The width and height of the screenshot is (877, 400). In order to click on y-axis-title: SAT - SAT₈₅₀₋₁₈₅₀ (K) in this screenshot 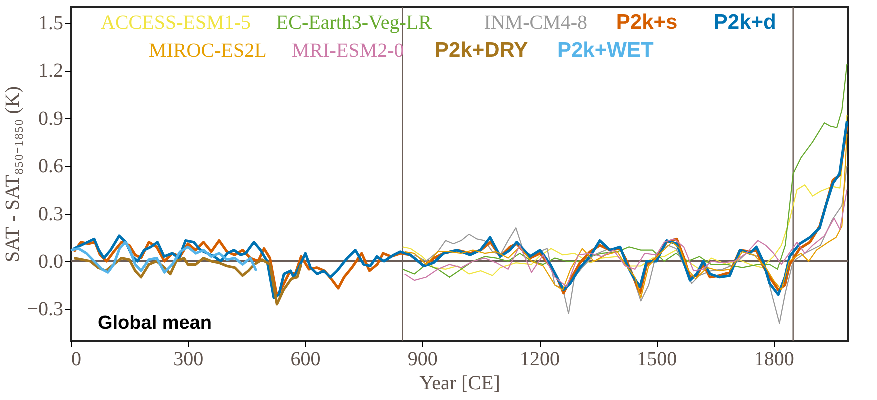, I will do `click(13, 174)`.